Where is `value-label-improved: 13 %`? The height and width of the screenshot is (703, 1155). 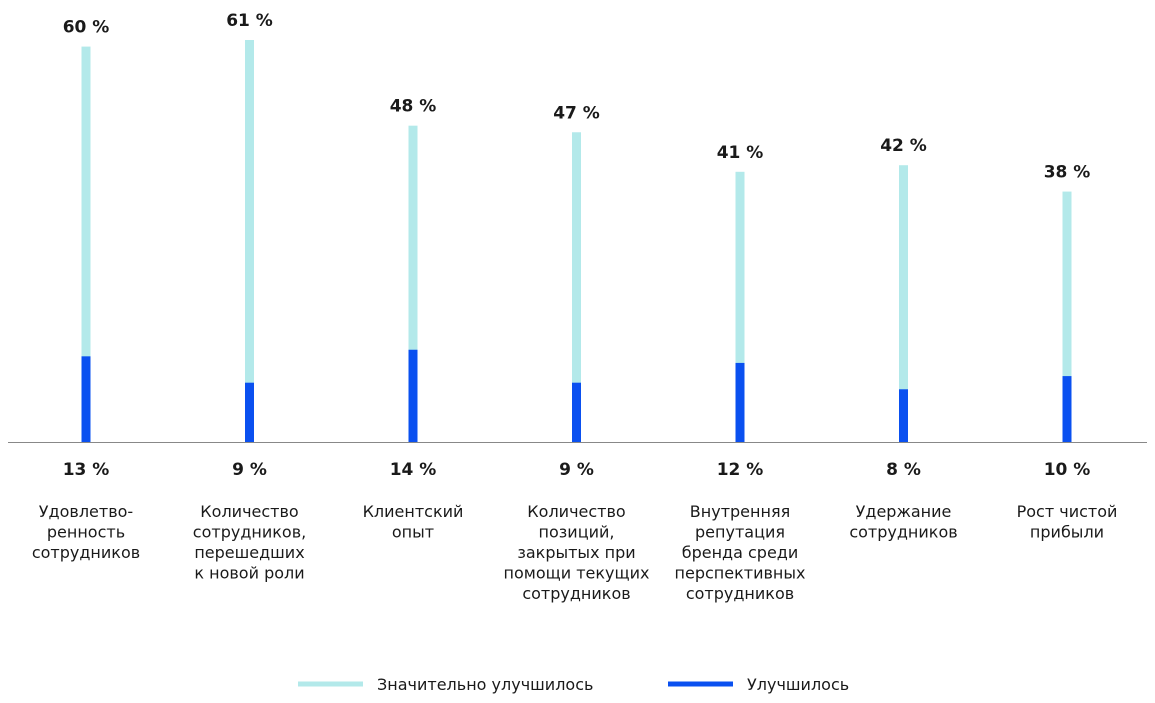 value-label-improved: 13 % is located at coordinates (86, 470).